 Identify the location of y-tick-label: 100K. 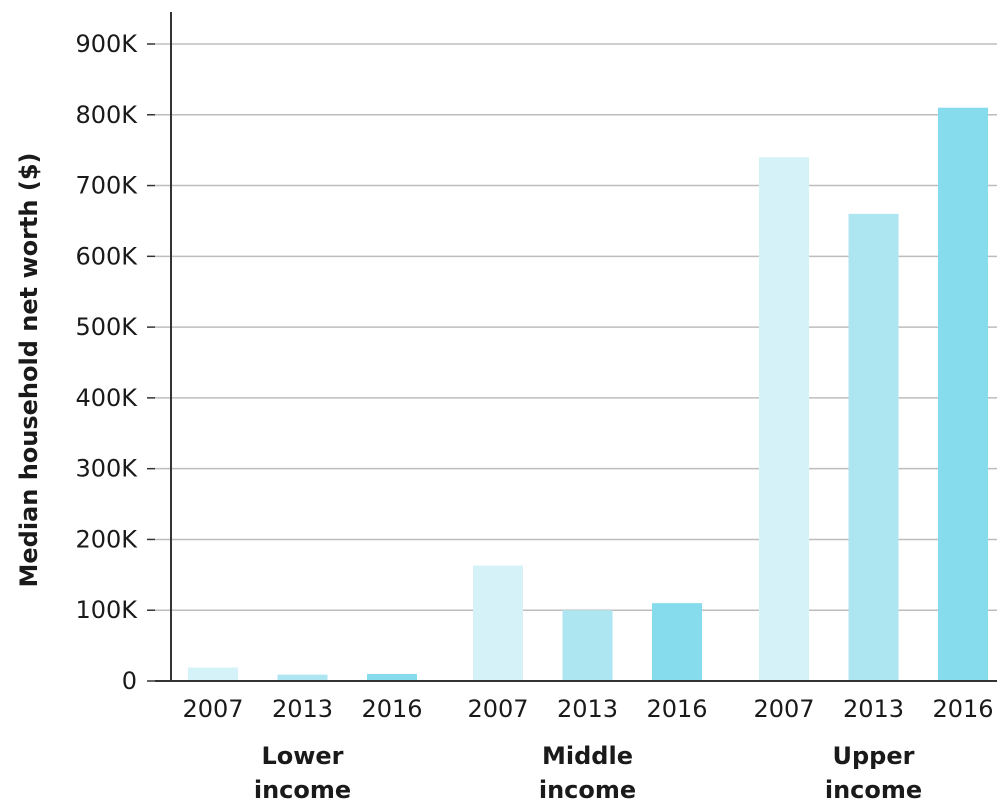
(106, 610).